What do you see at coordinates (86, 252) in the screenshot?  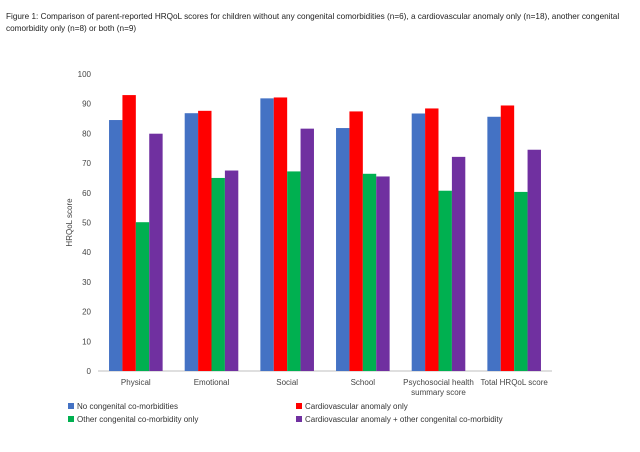 I see `y-tick-label: 40` at bounding box center [86, 252].